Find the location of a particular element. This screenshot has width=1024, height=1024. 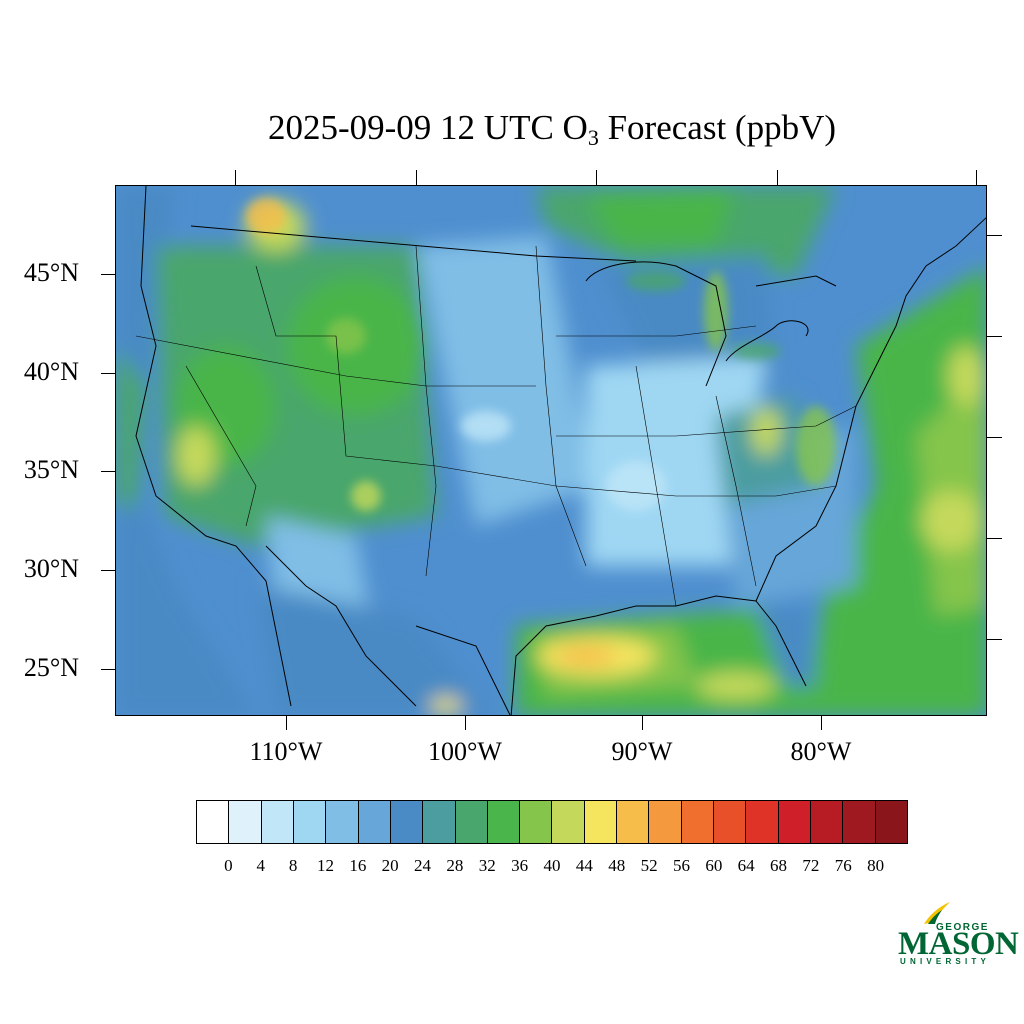

colorbar-tick-label: 36 is located at coordinates (520, 865).